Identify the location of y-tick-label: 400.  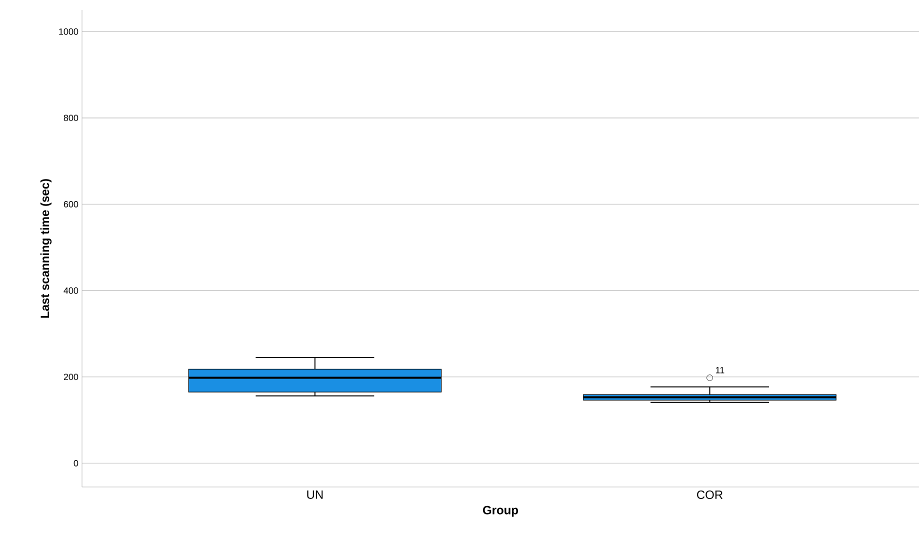
(71, 290).